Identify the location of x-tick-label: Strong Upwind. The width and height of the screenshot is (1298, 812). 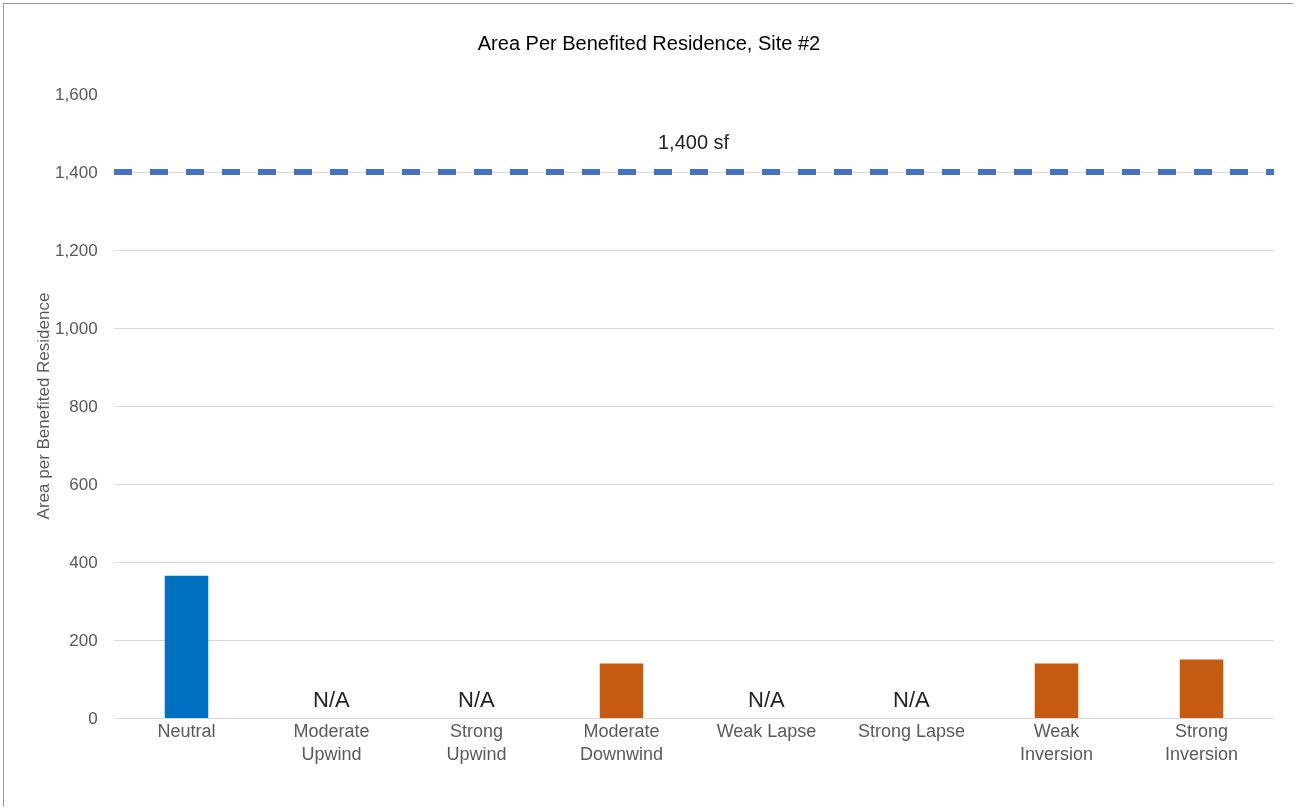
(476, 743).